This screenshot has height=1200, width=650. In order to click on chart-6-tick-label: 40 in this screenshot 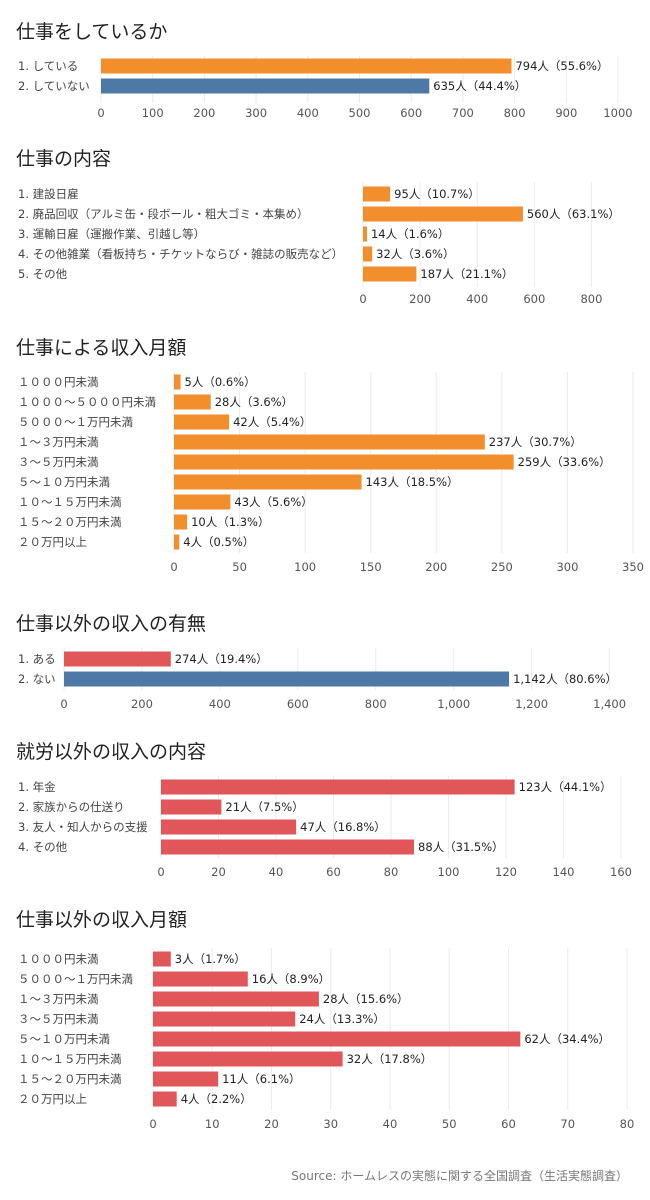, I will do `click(390, 1124)`.